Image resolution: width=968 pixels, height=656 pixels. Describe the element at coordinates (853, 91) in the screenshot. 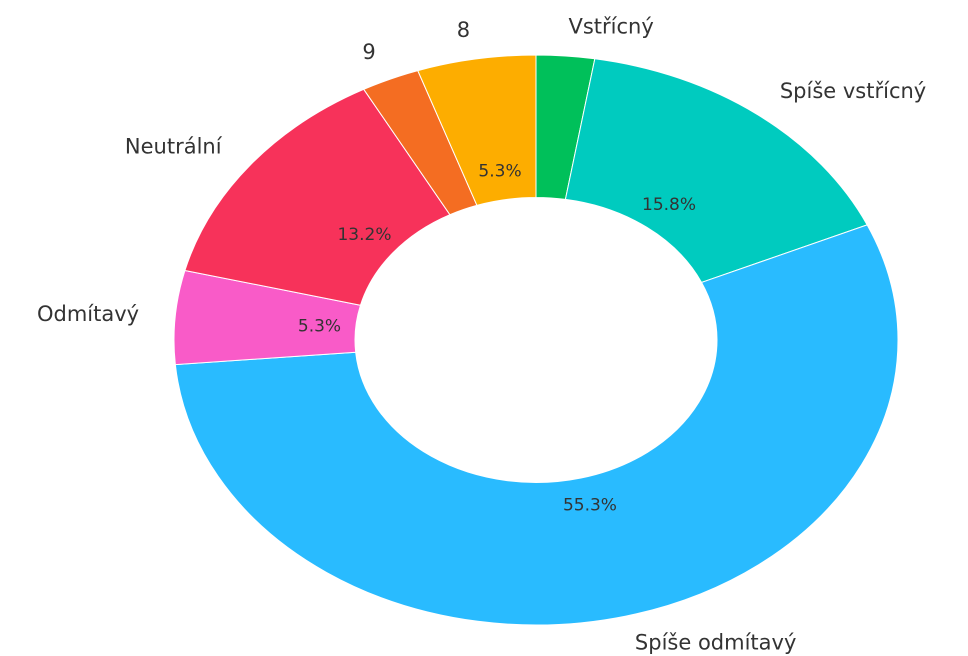

I see `slice-label: Spíše vstřícný` at that location.